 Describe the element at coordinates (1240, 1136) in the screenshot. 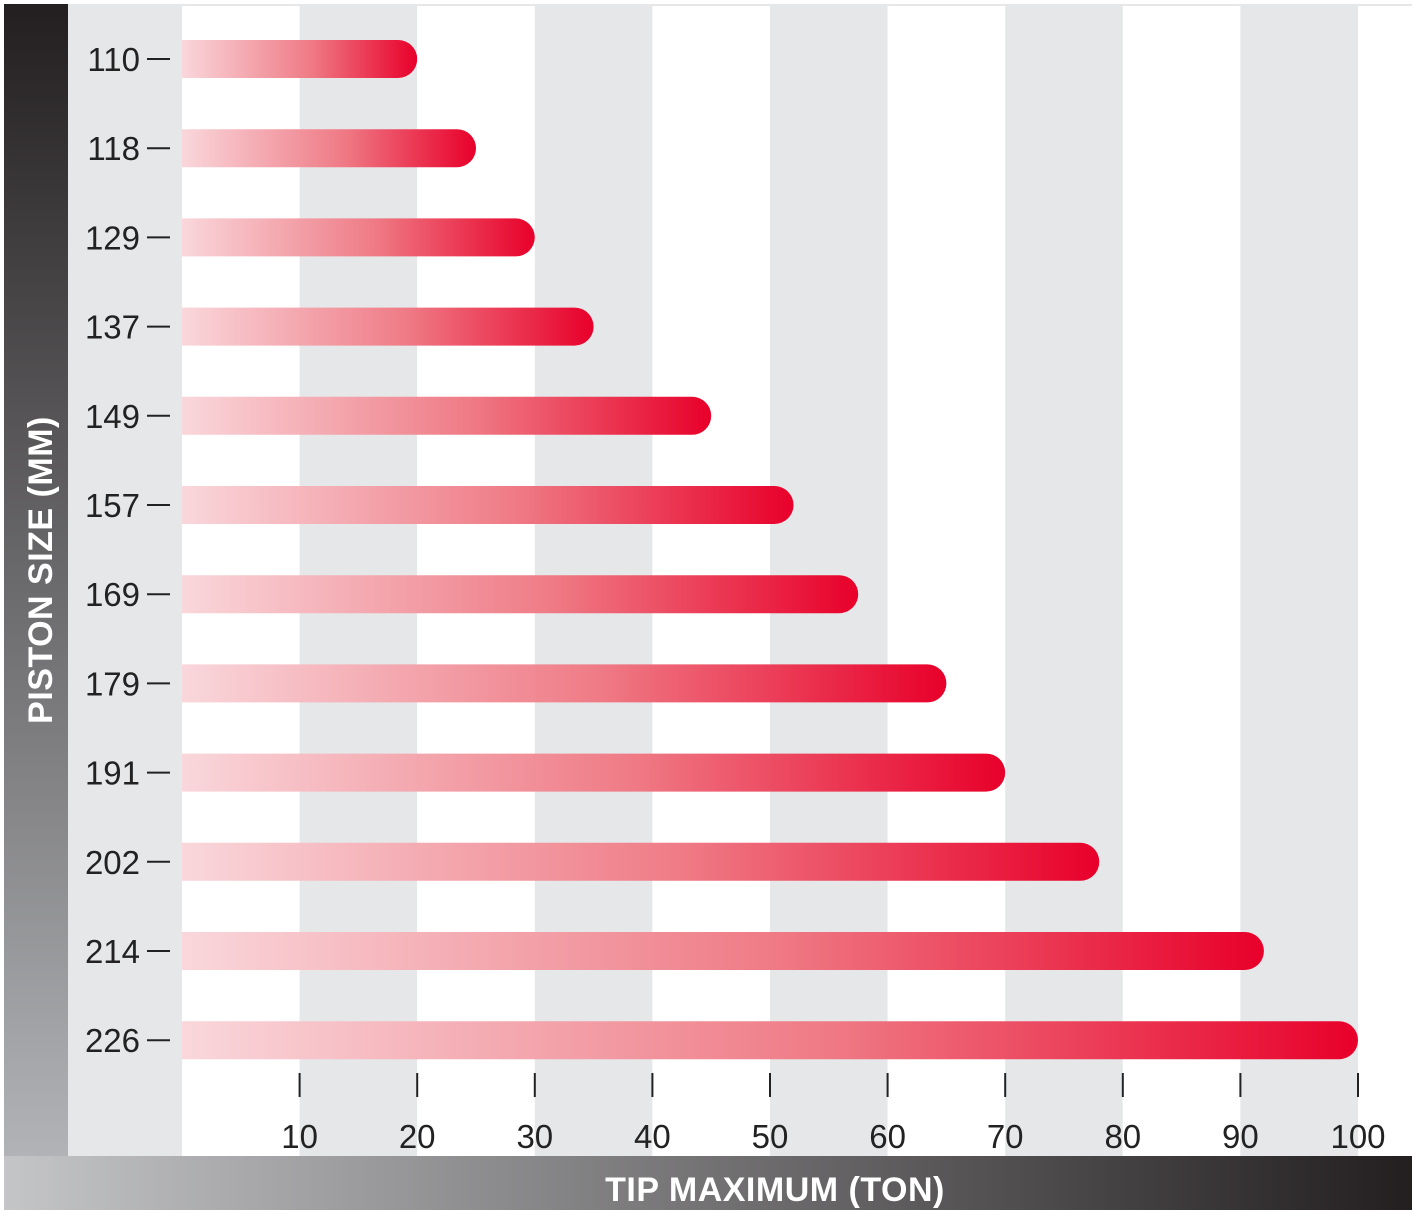

I see `x-tick-label: 90` at that location.